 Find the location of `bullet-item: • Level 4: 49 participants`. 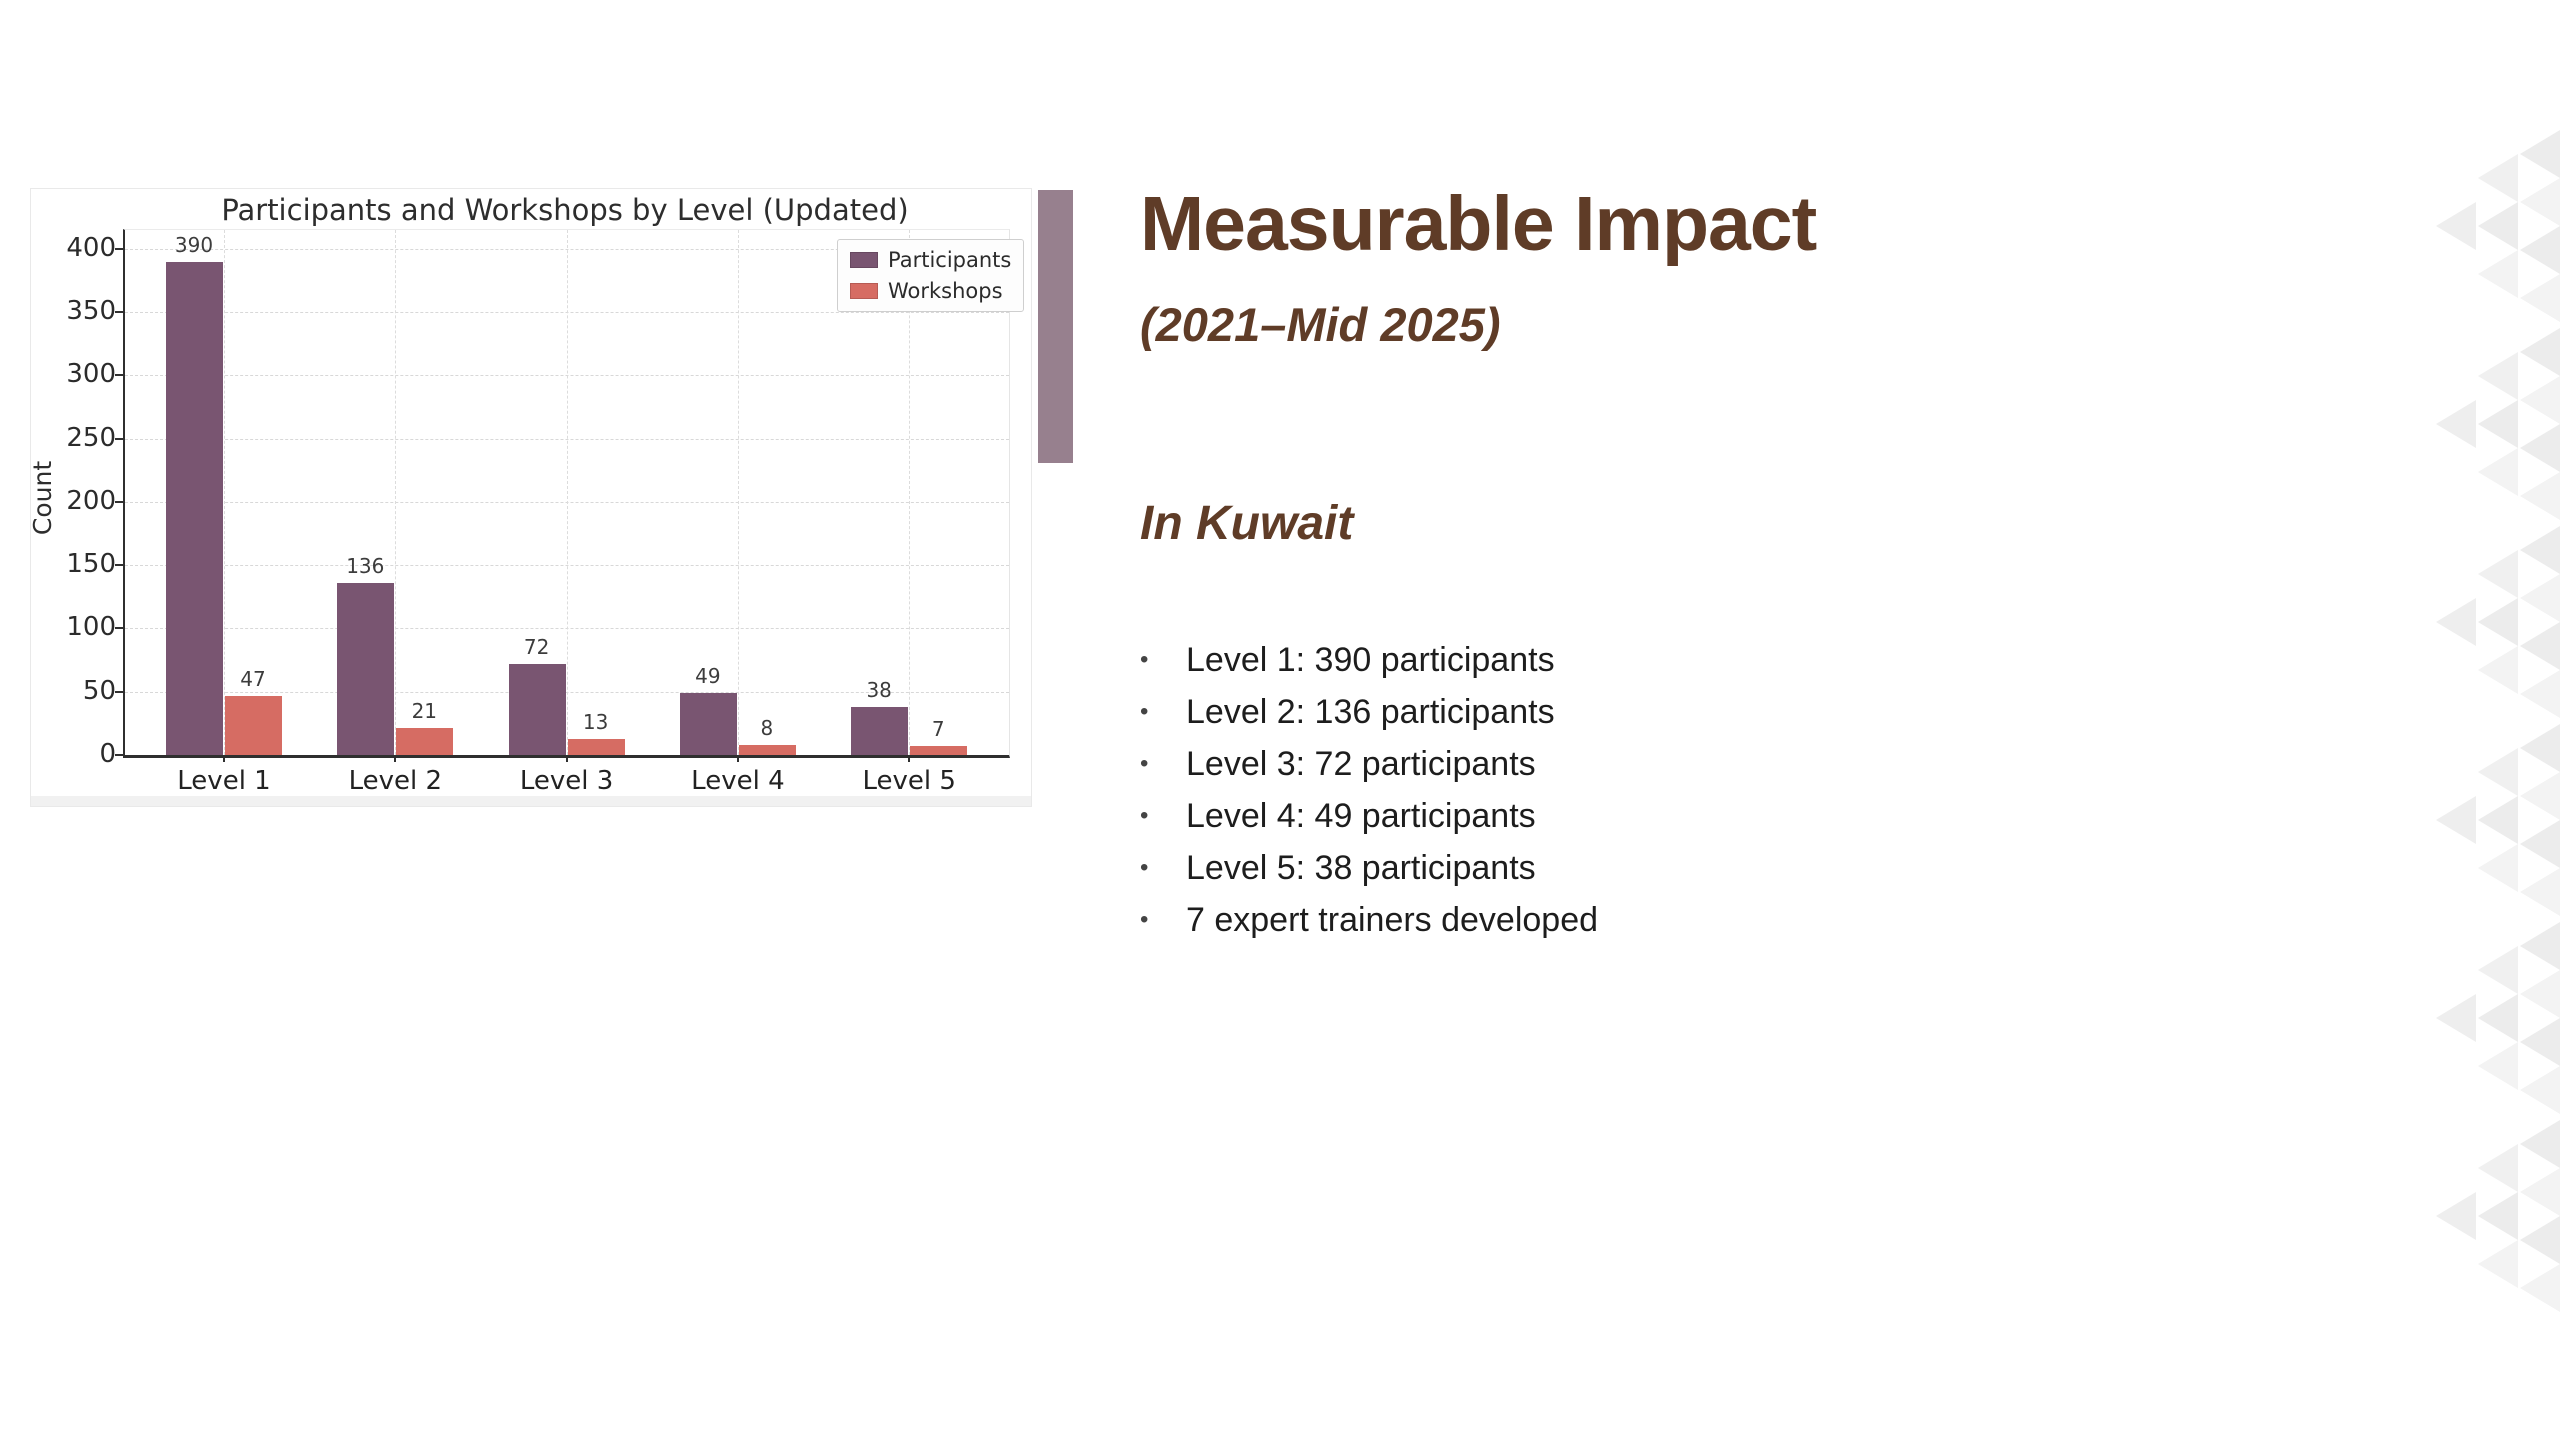

bullet-item: • Level 4: 49 participants is located at coordinates (1368, 816).